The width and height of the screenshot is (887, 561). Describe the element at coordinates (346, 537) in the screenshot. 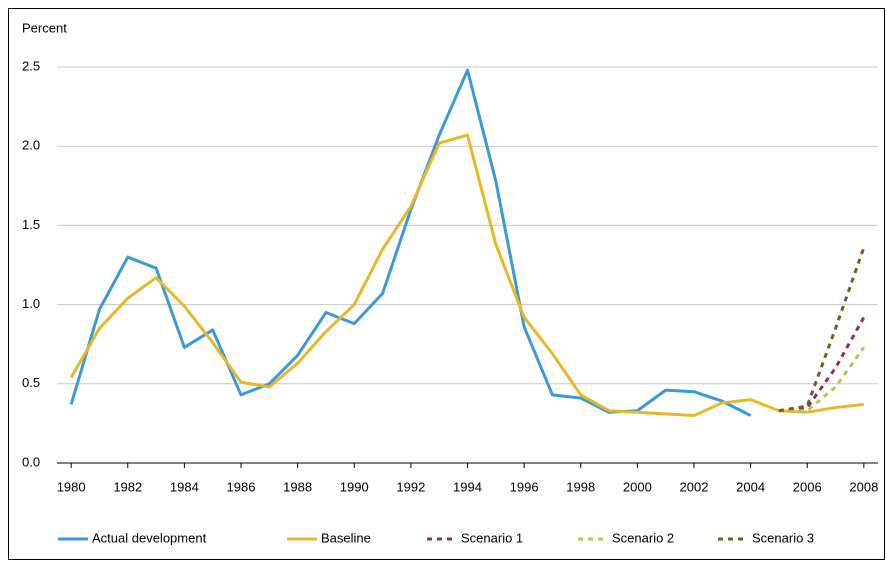

I see `legend-label: Baseline` at that location.